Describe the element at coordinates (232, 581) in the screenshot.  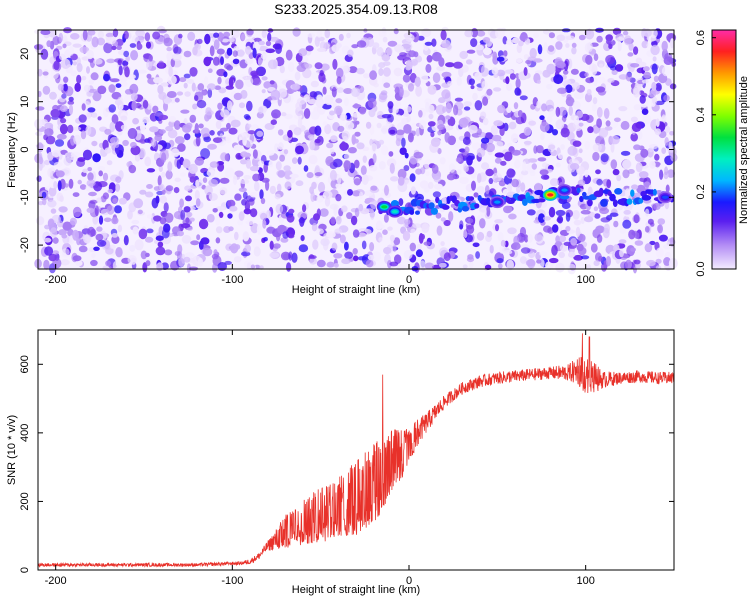
I see `snr-x-tick-label: -100` at that location.